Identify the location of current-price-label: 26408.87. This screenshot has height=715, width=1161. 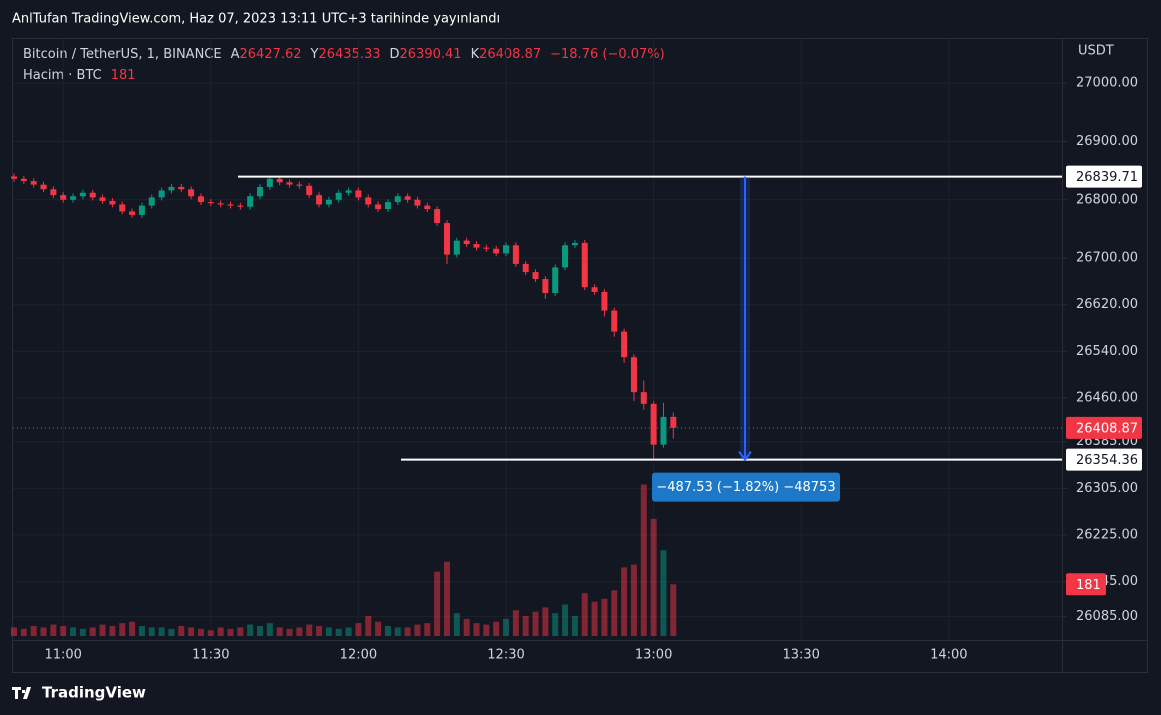
(1107, 428).